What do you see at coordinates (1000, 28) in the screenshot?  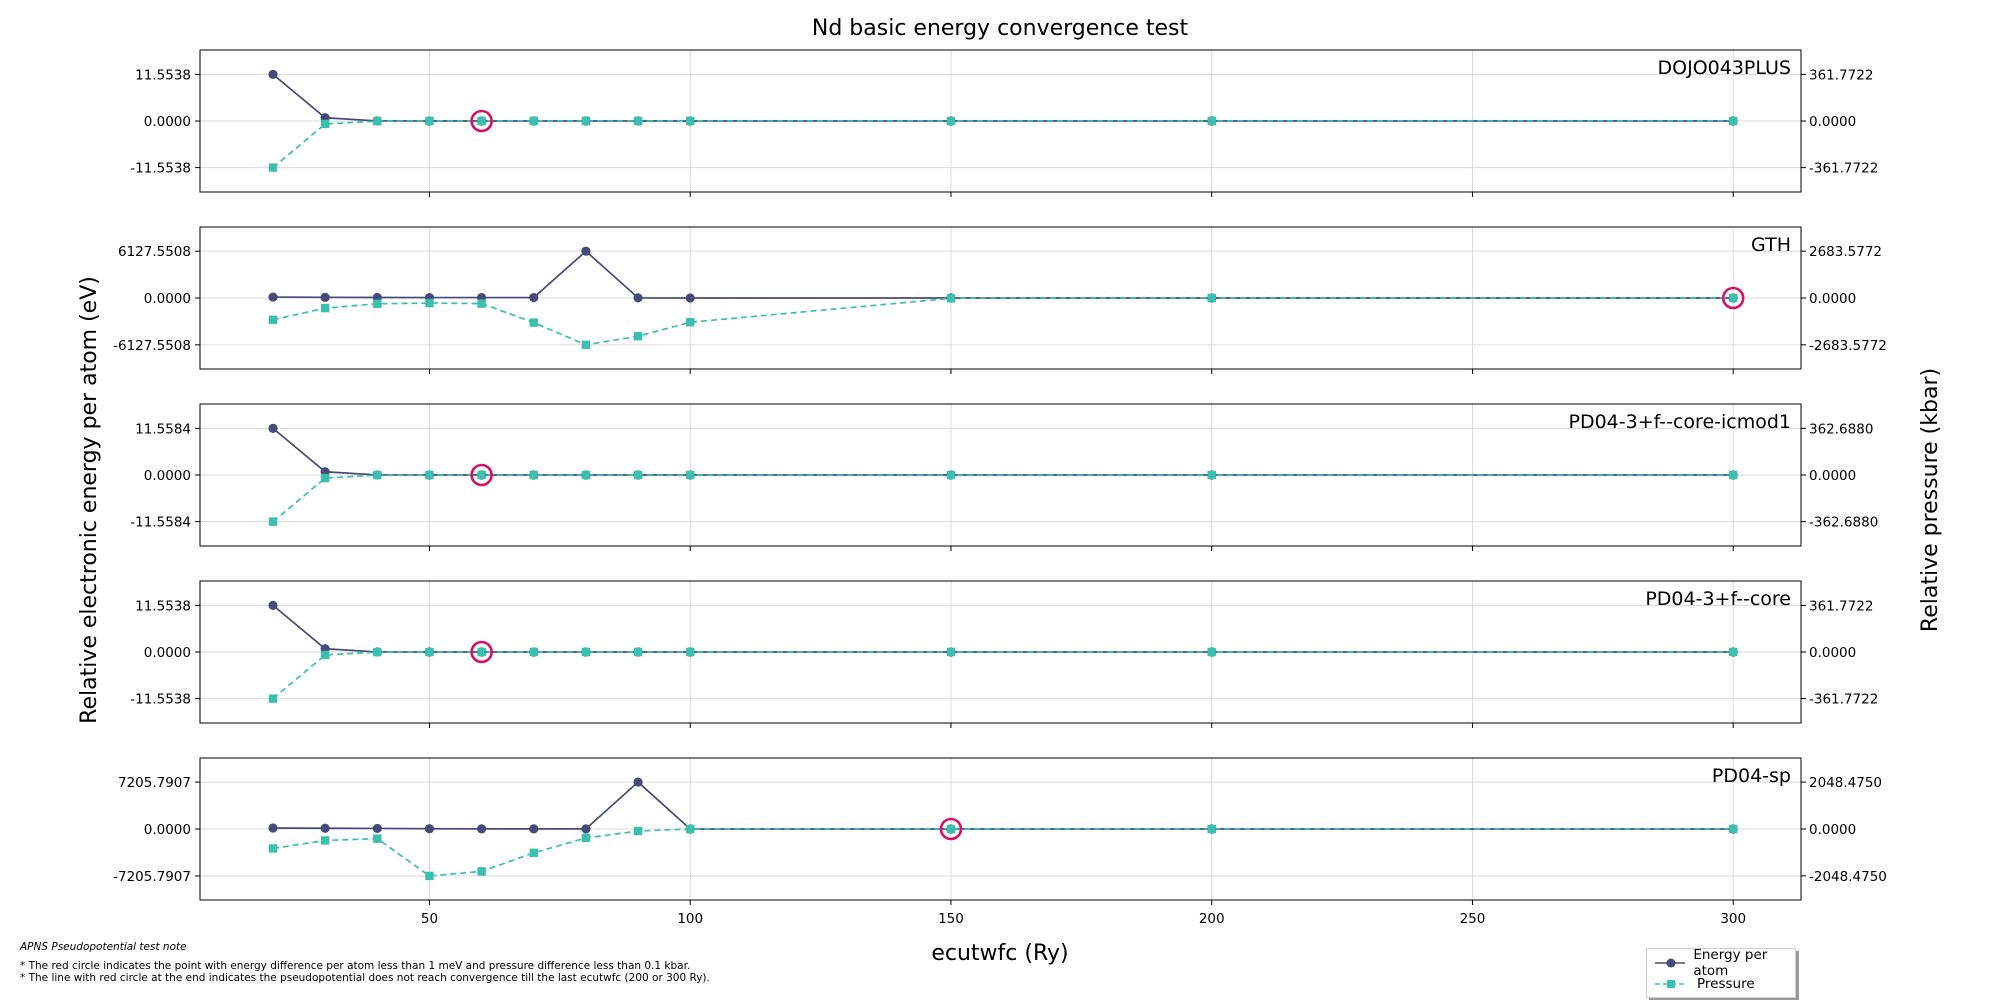 I see `chart-title: Nd basic energy convergence test` at bounding box center [1000, 28].